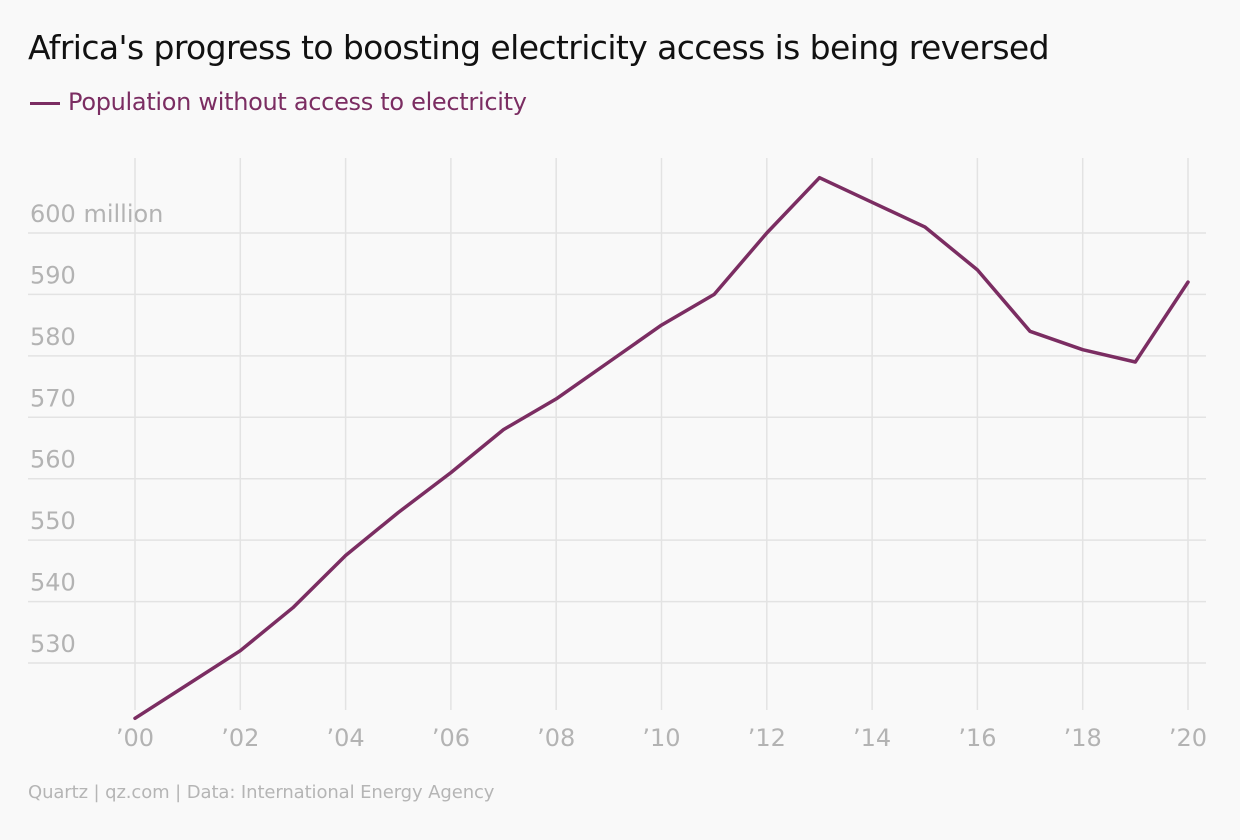  I want to click on x-tick-label: ’02, so click(240, 738).